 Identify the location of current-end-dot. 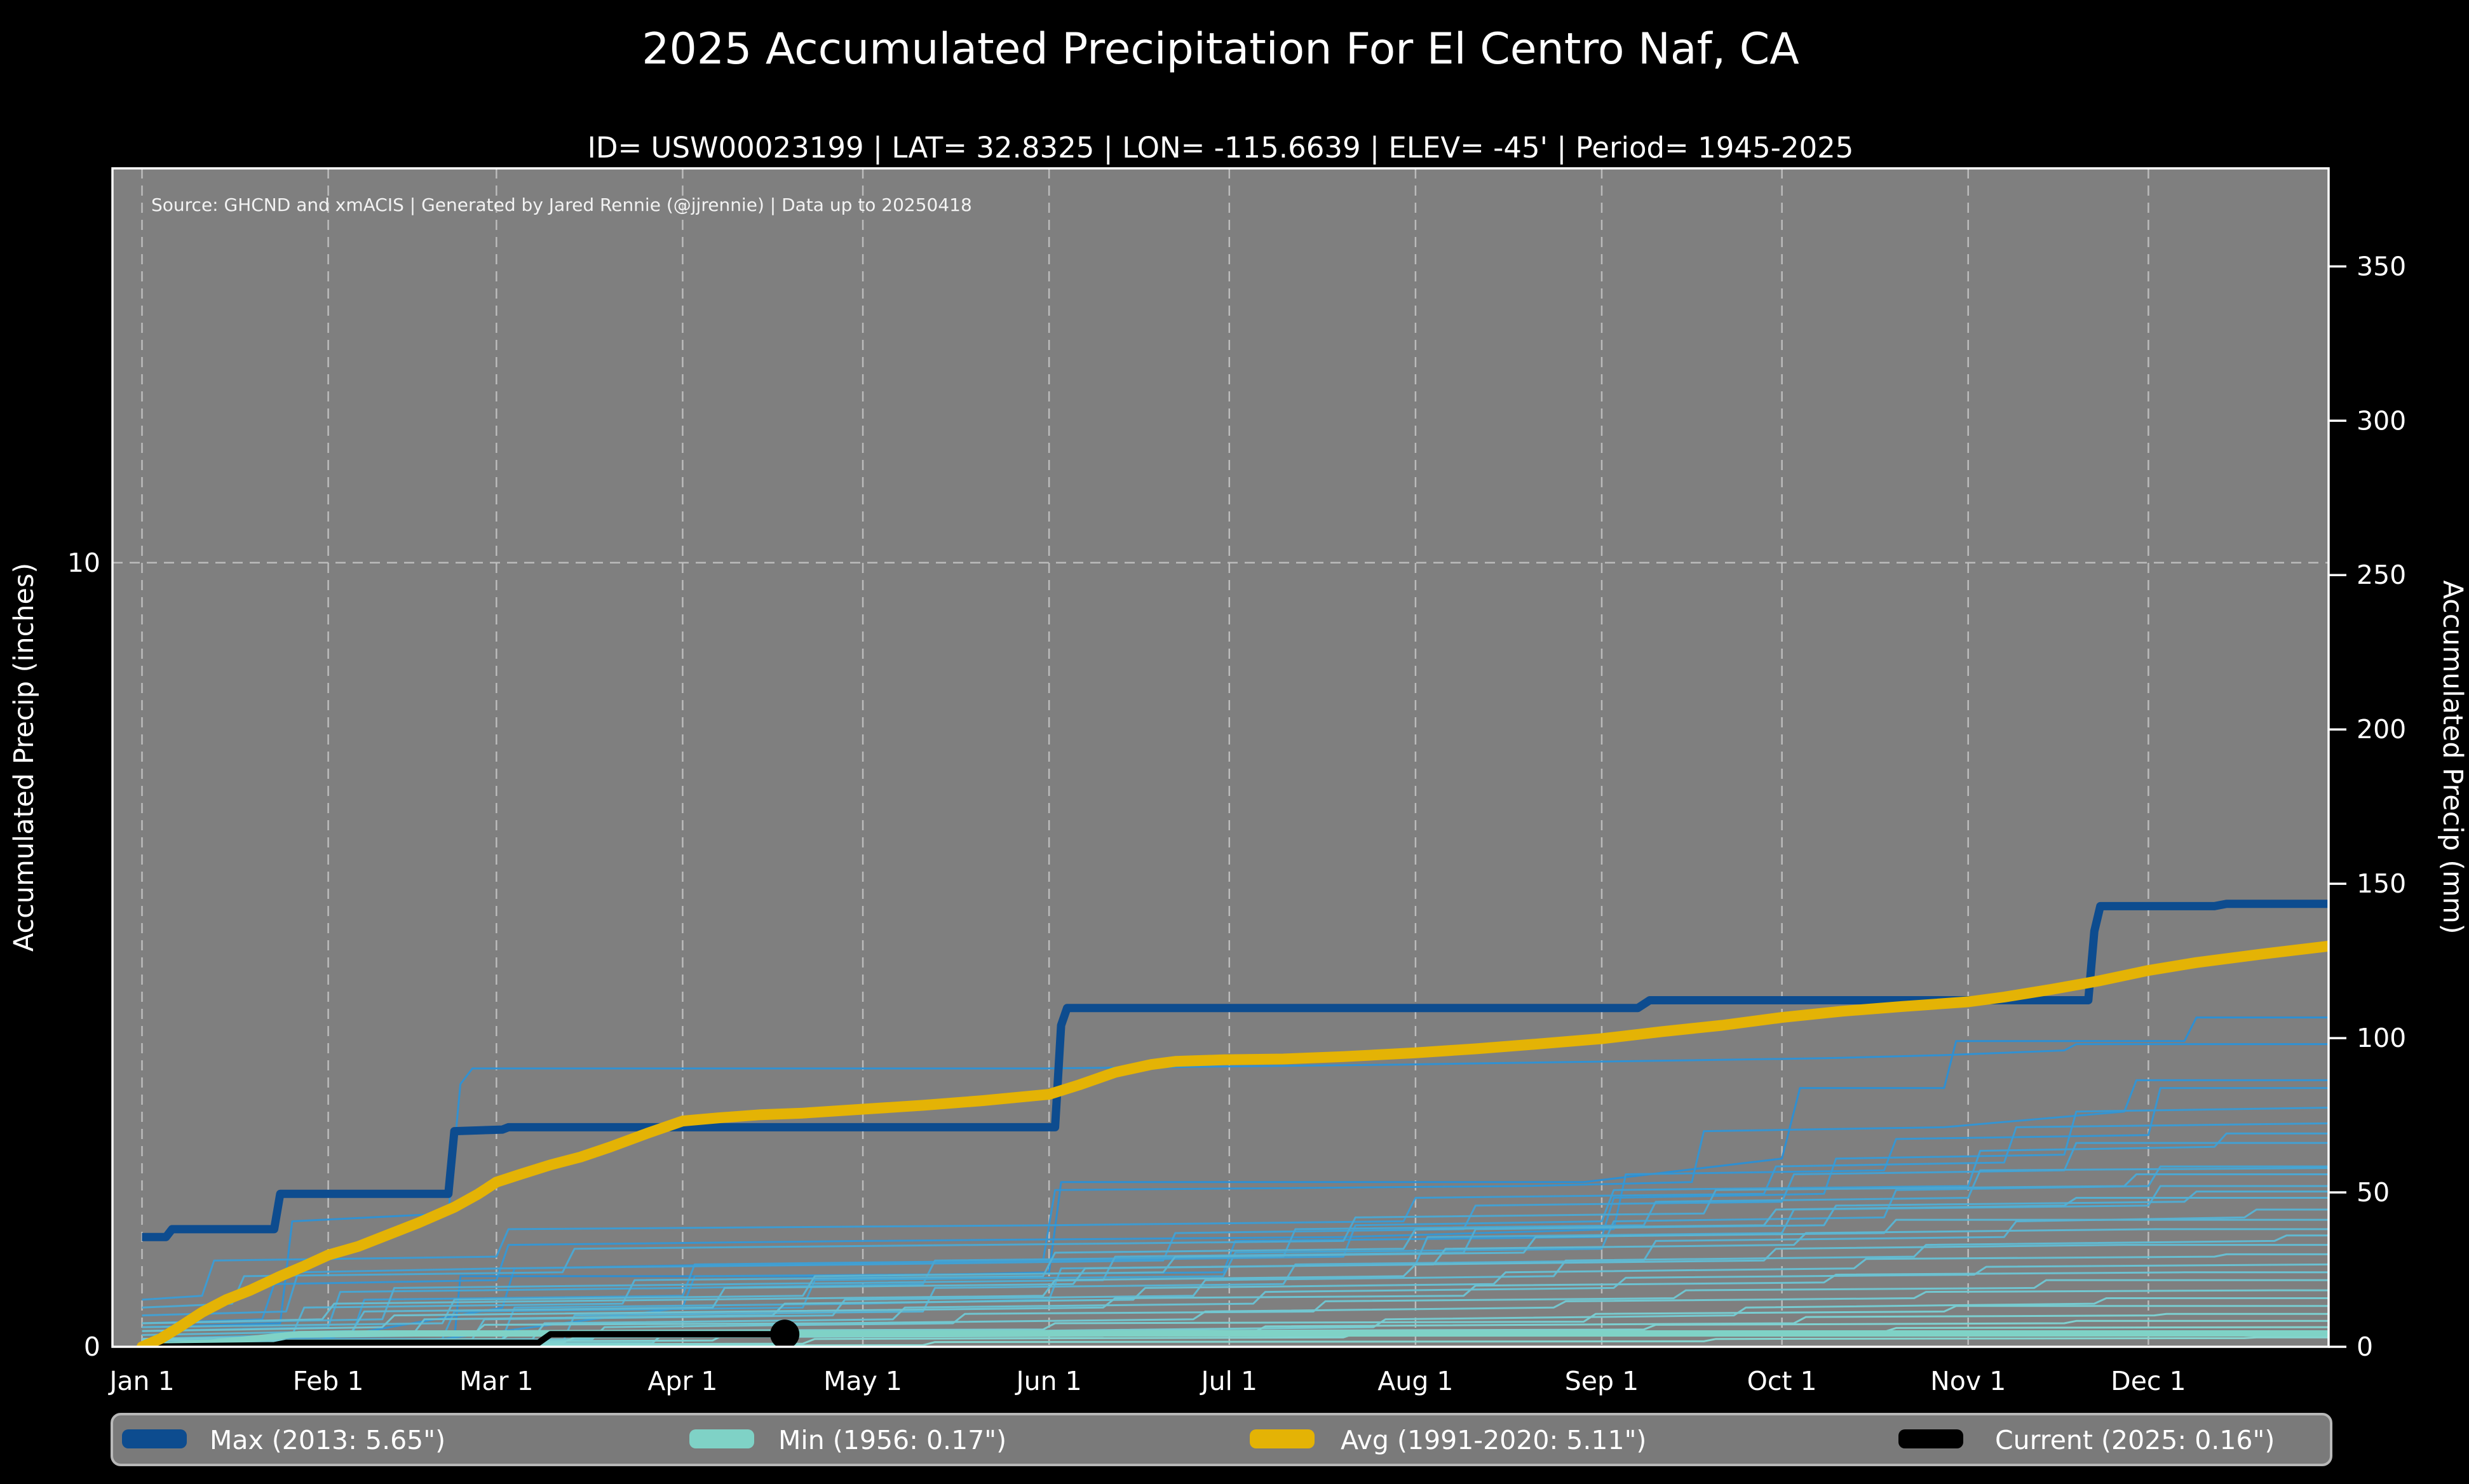
(785, 1333).